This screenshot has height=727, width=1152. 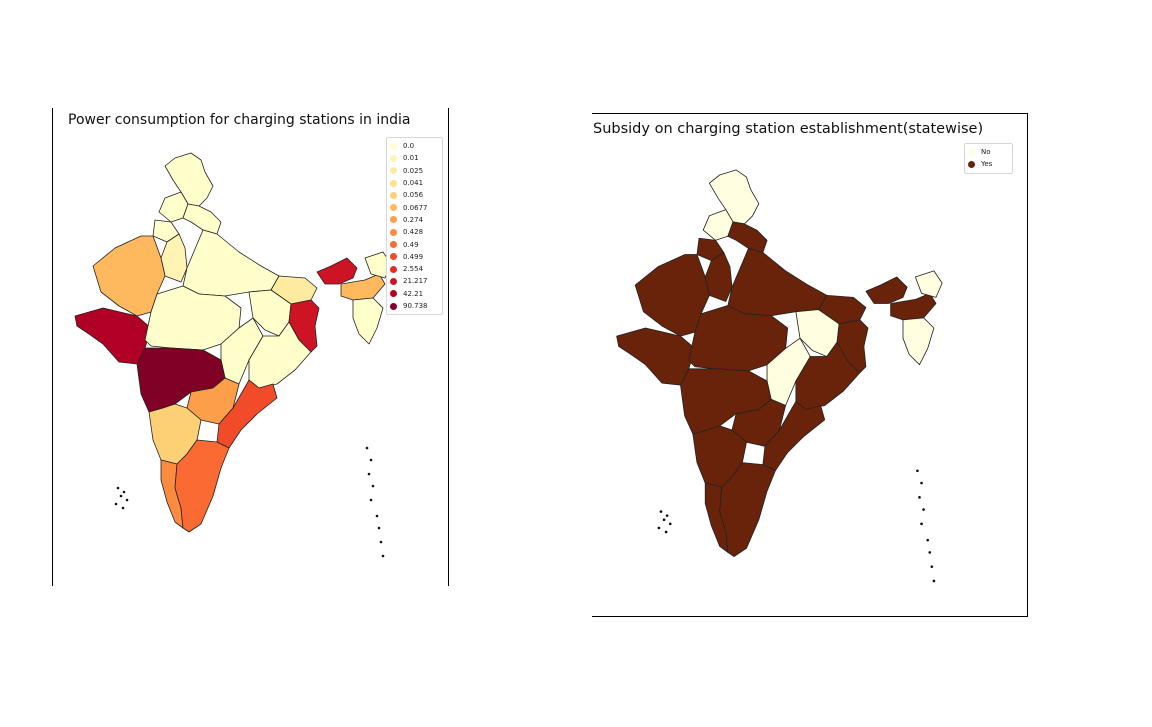 I want to click on legend-entry: 0.01, so click(x=414, y=158).